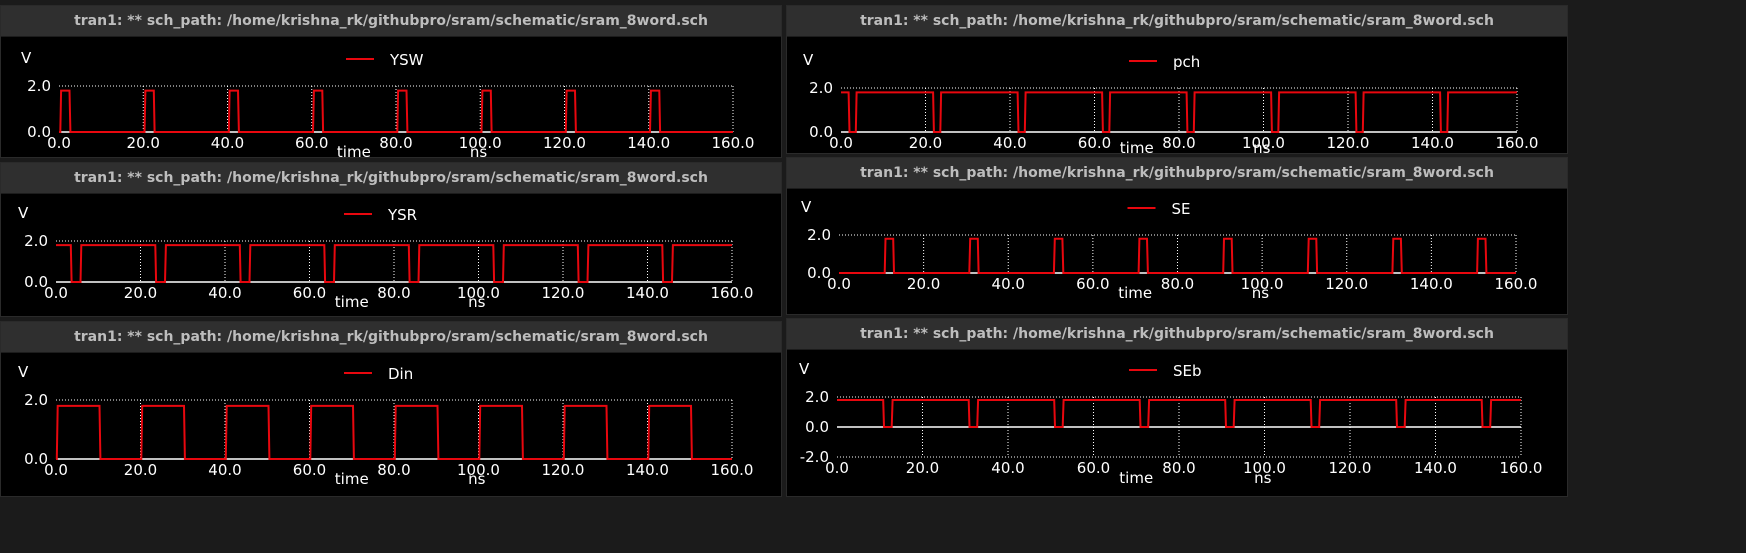 The width and height of the screenshot is (1746, 553). What do you see at coordinates (406, 60) in the screenshot?
I see `legend-label: YSW` at bounding box center [406, 60].